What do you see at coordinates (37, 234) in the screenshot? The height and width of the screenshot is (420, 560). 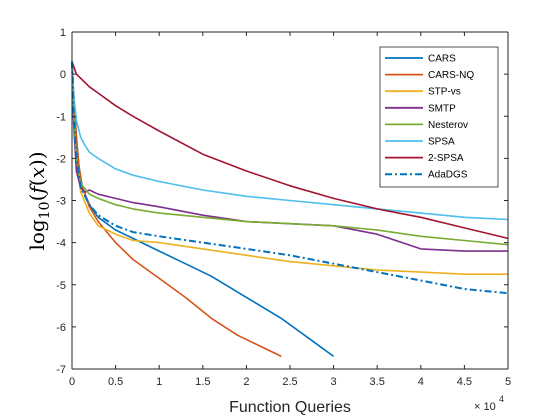 I see `y-label-log: log` at bounding box center [37, 234].